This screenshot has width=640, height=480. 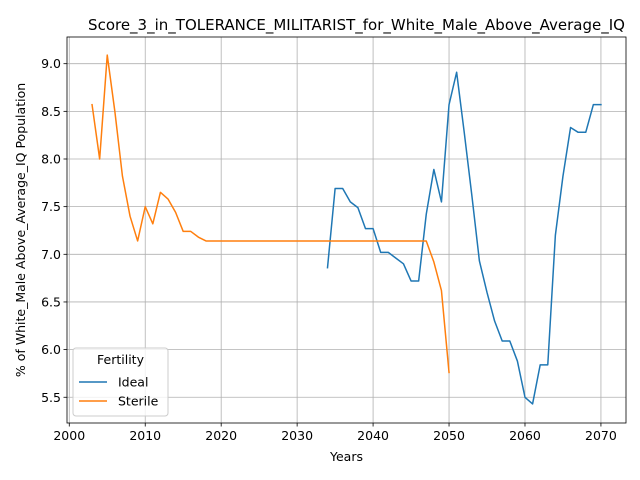 I want to click on legend-label-ideal: Ideal, so click(x=133, y=382).